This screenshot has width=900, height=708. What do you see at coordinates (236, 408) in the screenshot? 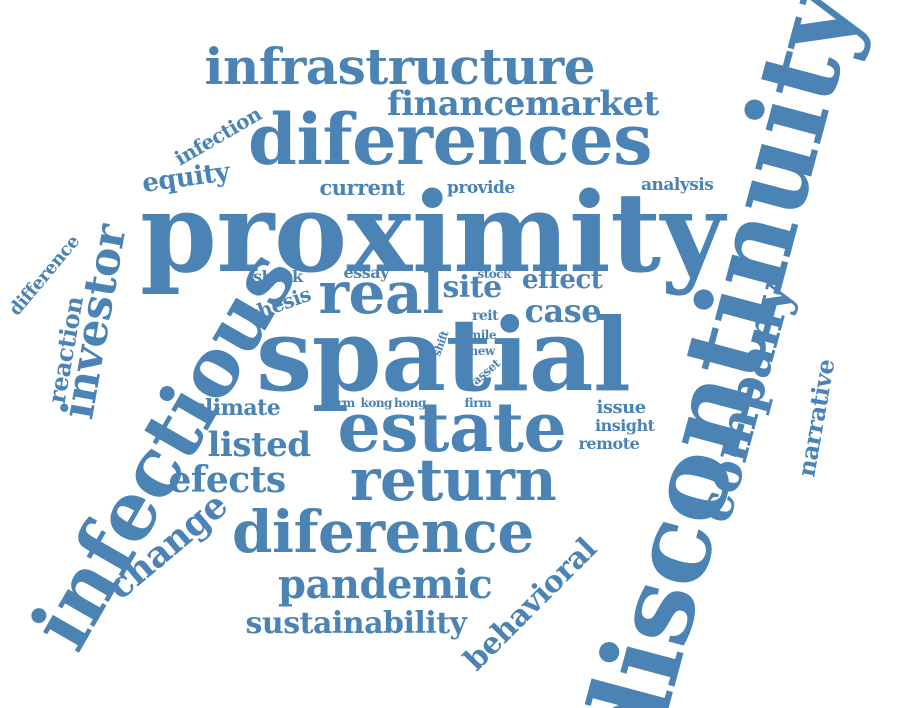
I see `word-climate: climate` at bounding box center [236, 408].